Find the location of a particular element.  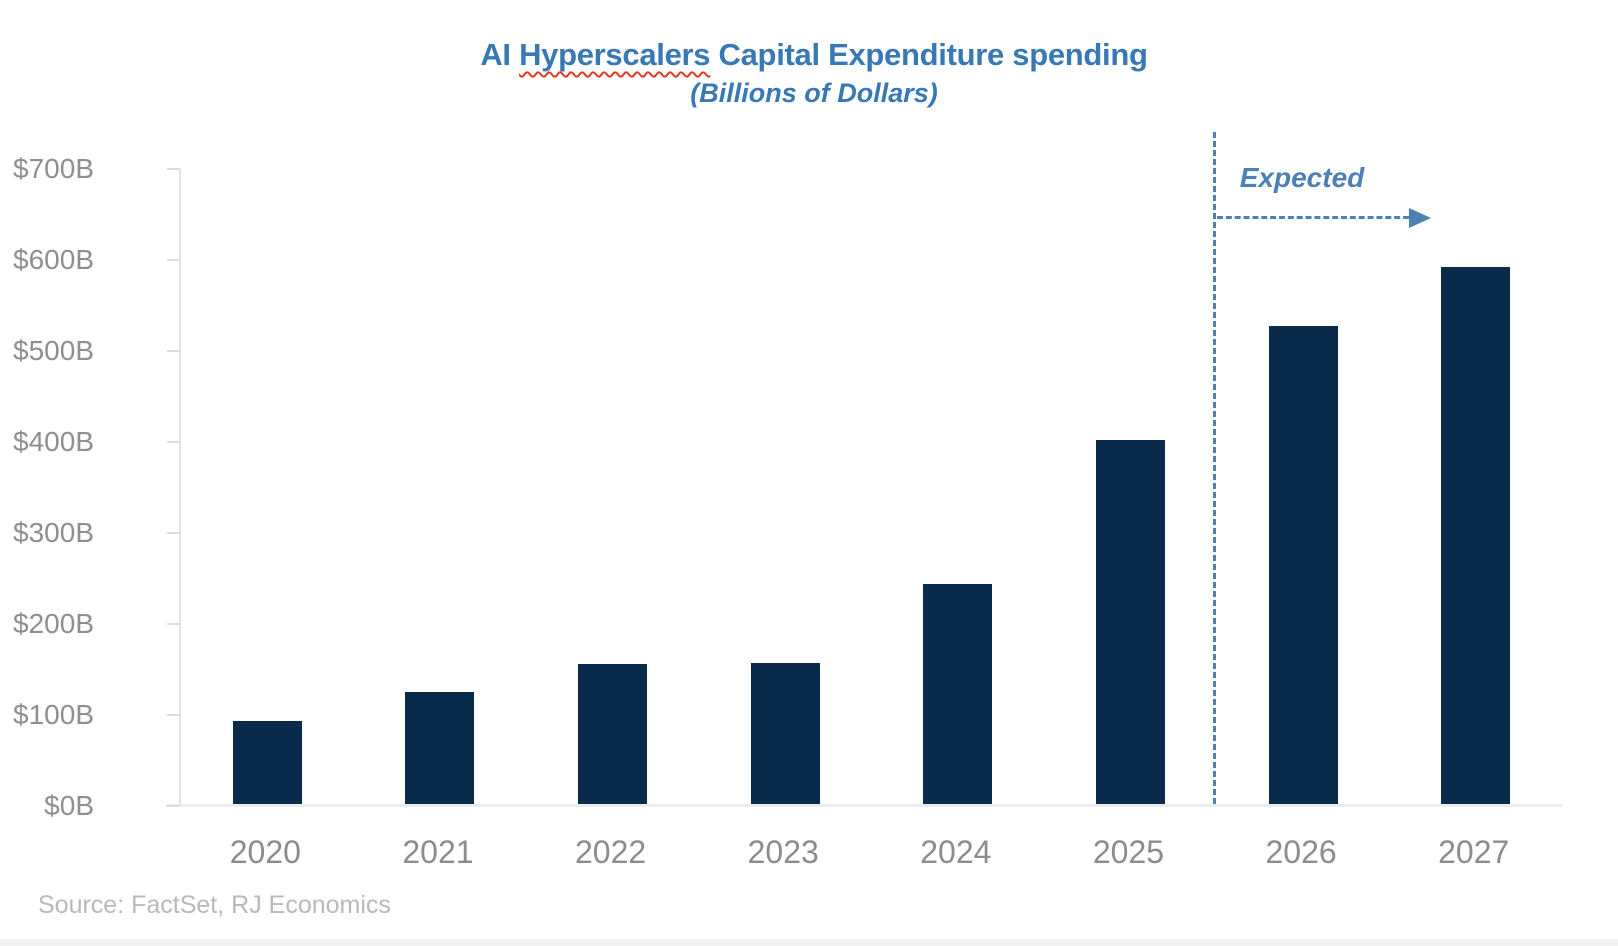

y-axis-label: $700B is located at coordinates (53, 168).